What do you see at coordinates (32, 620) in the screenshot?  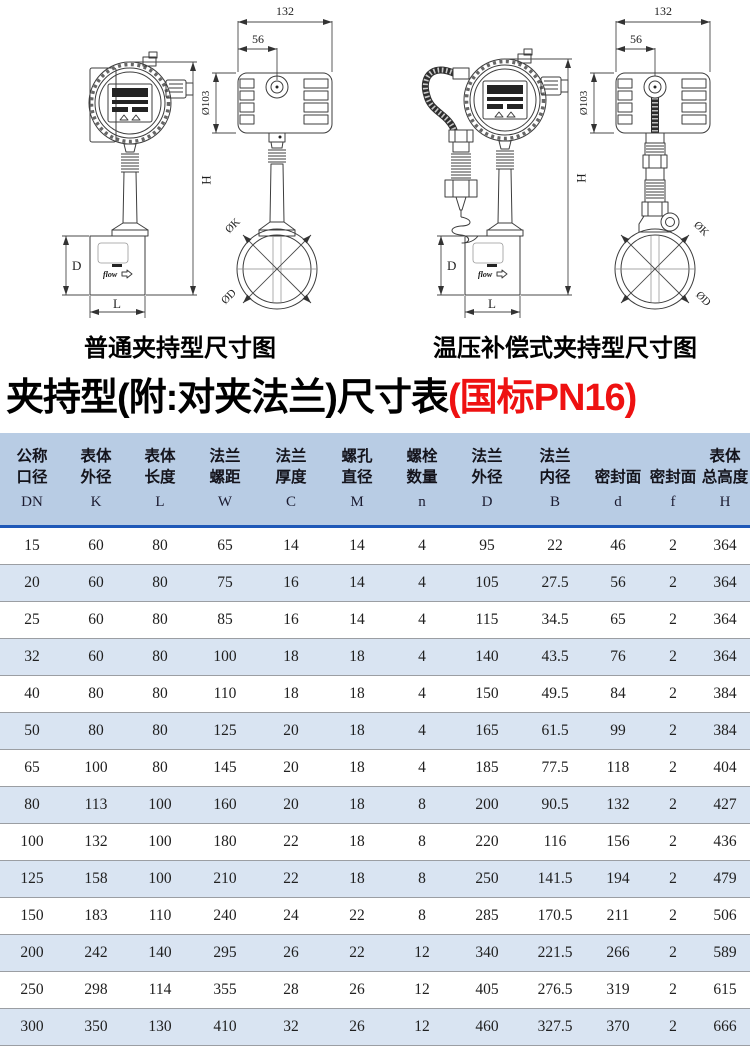 I see `table-cell: 25` at bounding box center [32, 620].